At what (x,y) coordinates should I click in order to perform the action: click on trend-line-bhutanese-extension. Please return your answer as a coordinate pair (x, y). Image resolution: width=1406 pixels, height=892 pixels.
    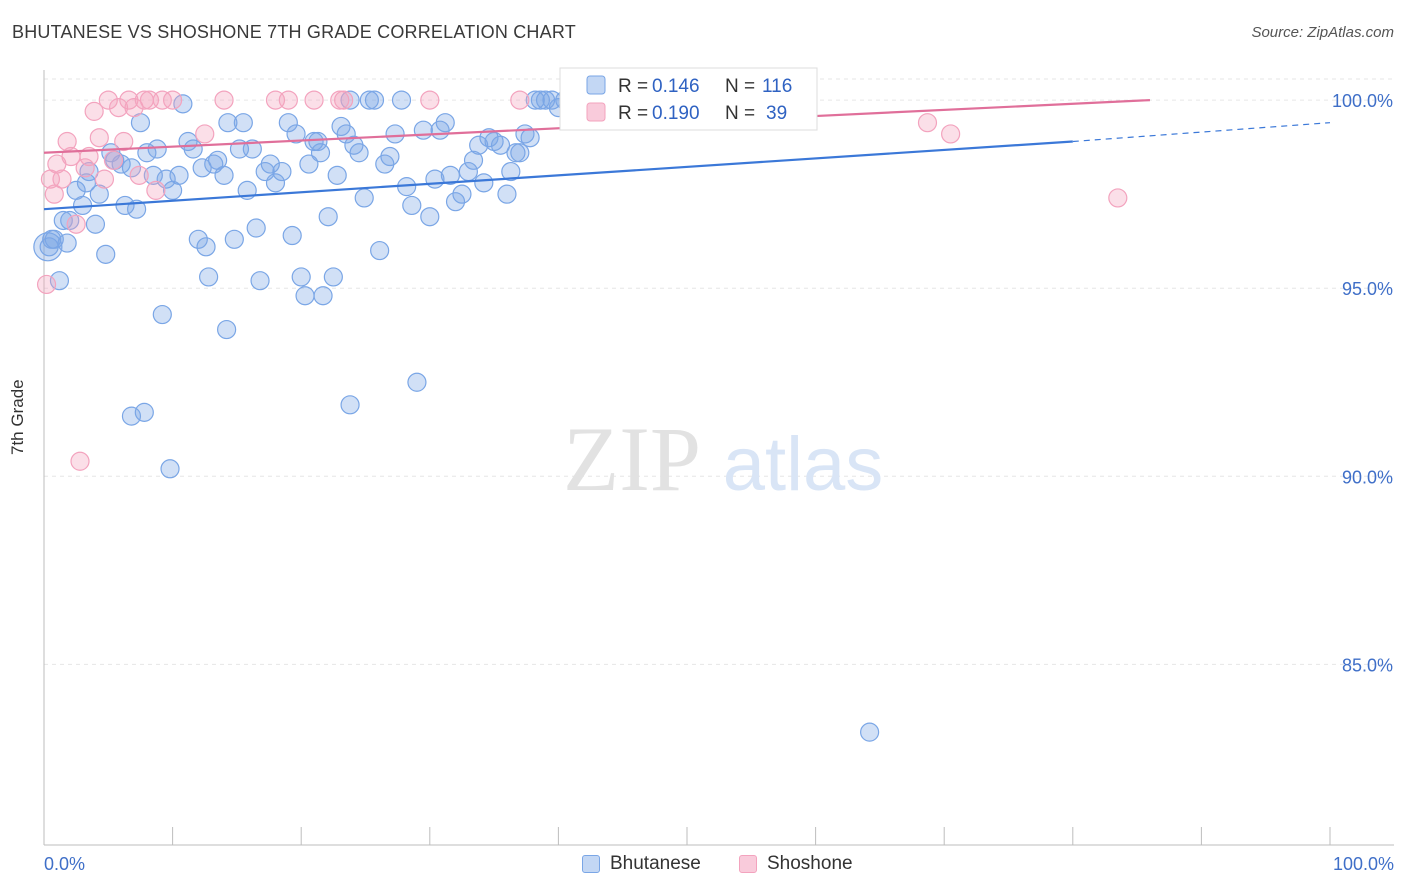
    Looking at the image, I should click on (1201, 132).